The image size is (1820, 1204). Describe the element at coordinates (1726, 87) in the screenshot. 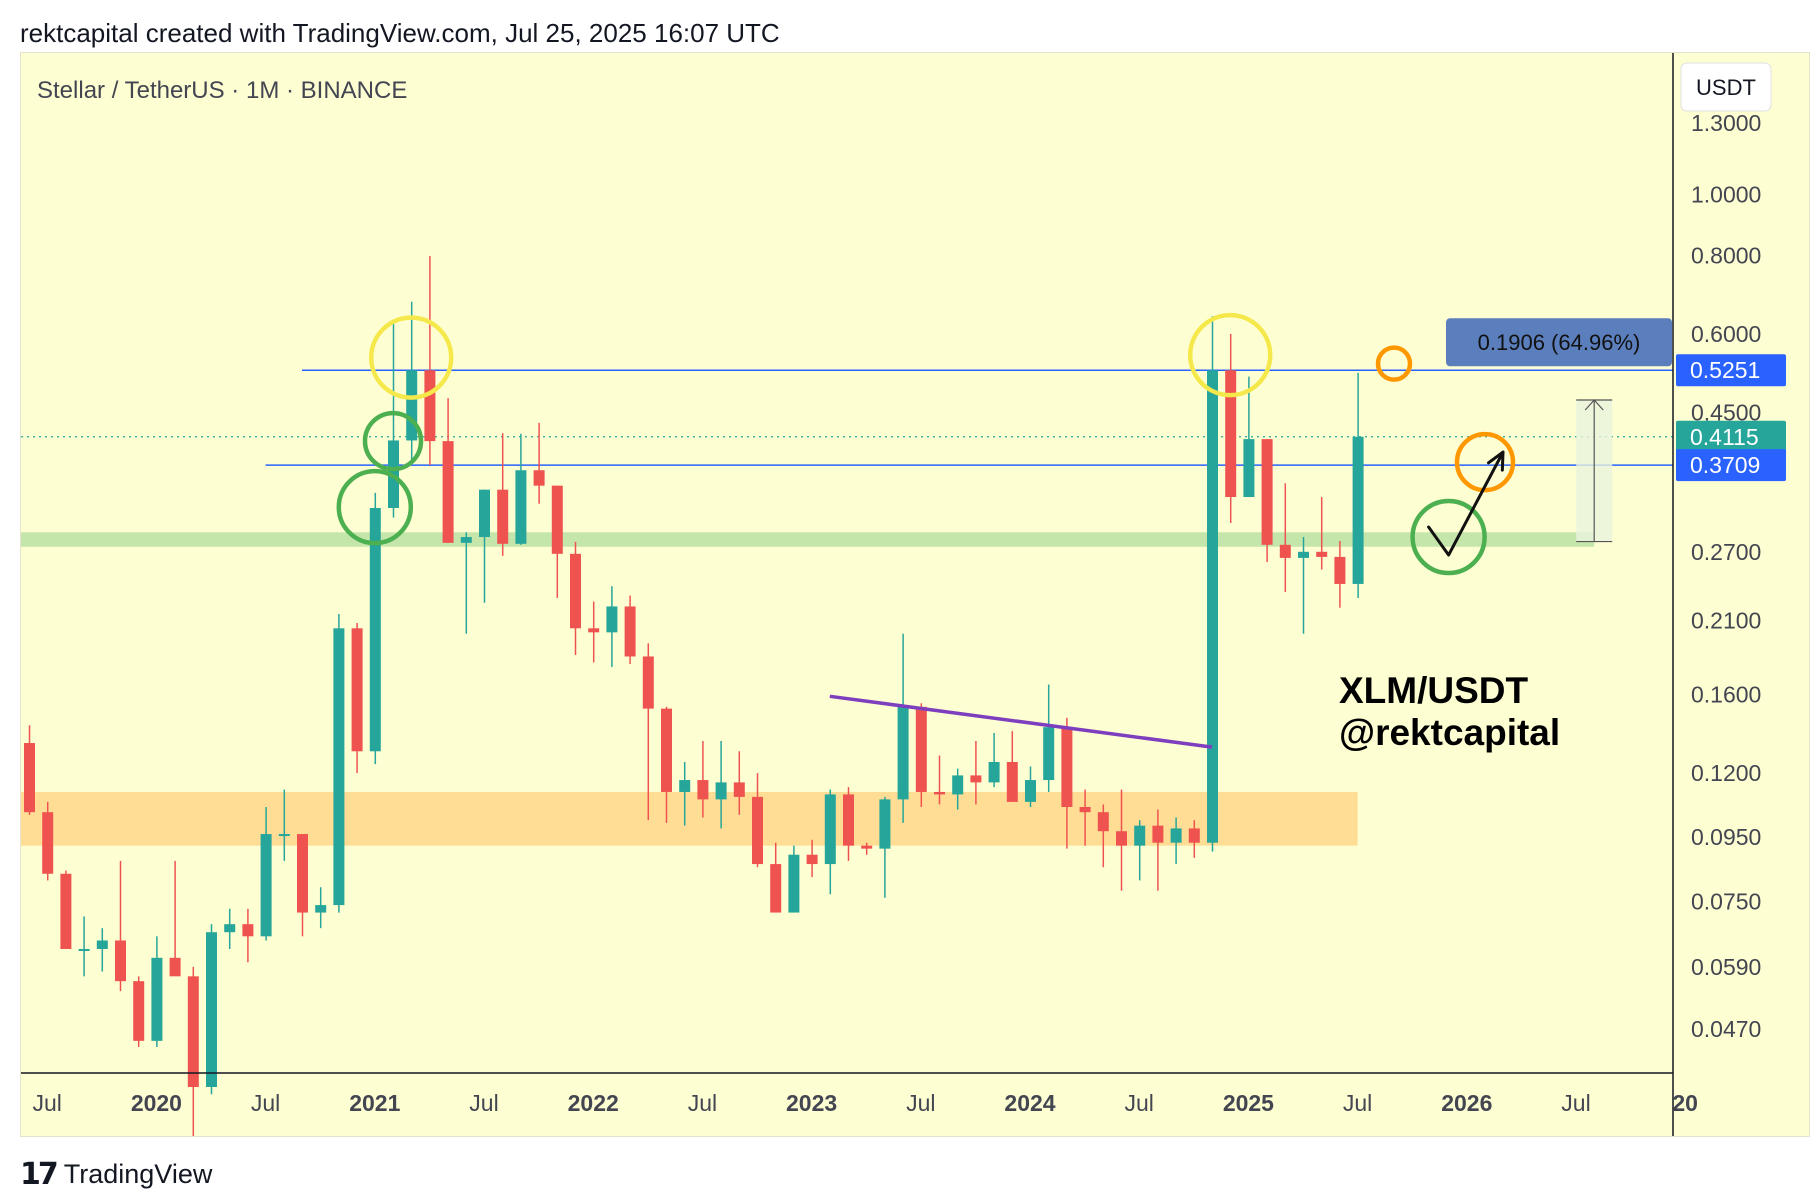

I see `currency-button` at that location.